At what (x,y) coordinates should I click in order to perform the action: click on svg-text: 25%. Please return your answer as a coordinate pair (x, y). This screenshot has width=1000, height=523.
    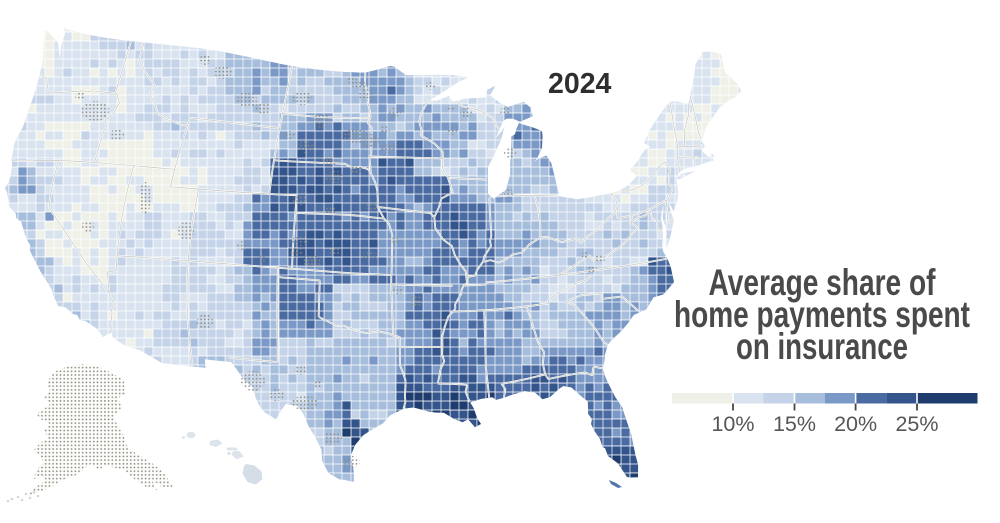
    Looking at the image, I should click on (916, 424).